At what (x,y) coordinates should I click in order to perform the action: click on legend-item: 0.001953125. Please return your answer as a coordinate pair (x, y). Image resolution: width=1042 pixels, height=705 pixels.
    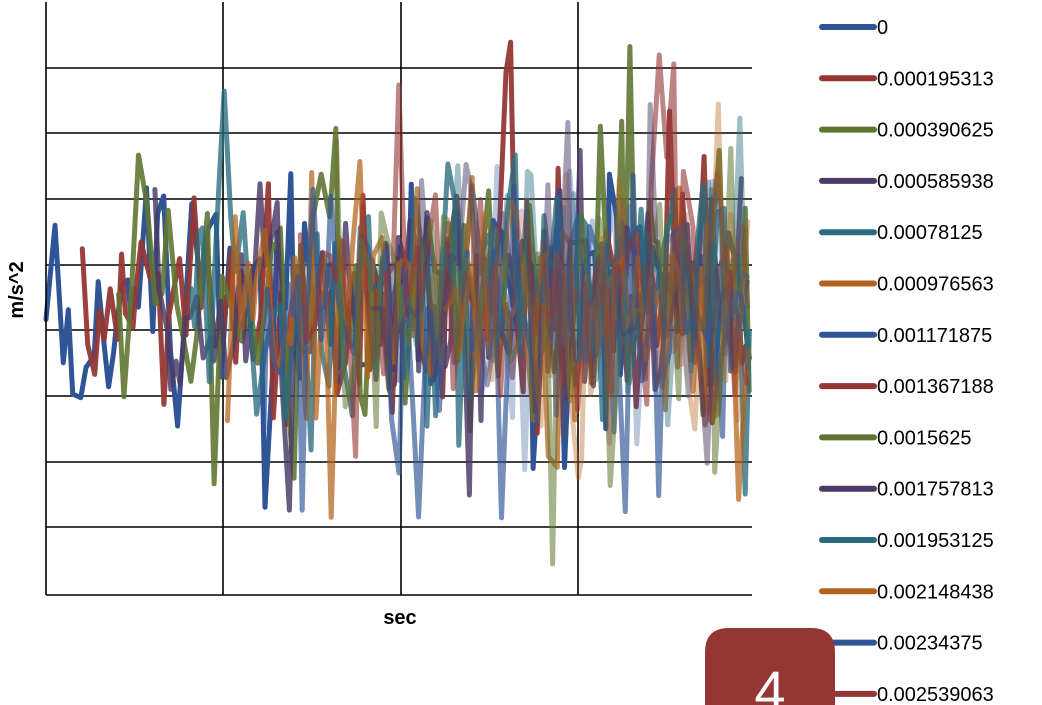
    Looking at the image, I should click on (906, 541).